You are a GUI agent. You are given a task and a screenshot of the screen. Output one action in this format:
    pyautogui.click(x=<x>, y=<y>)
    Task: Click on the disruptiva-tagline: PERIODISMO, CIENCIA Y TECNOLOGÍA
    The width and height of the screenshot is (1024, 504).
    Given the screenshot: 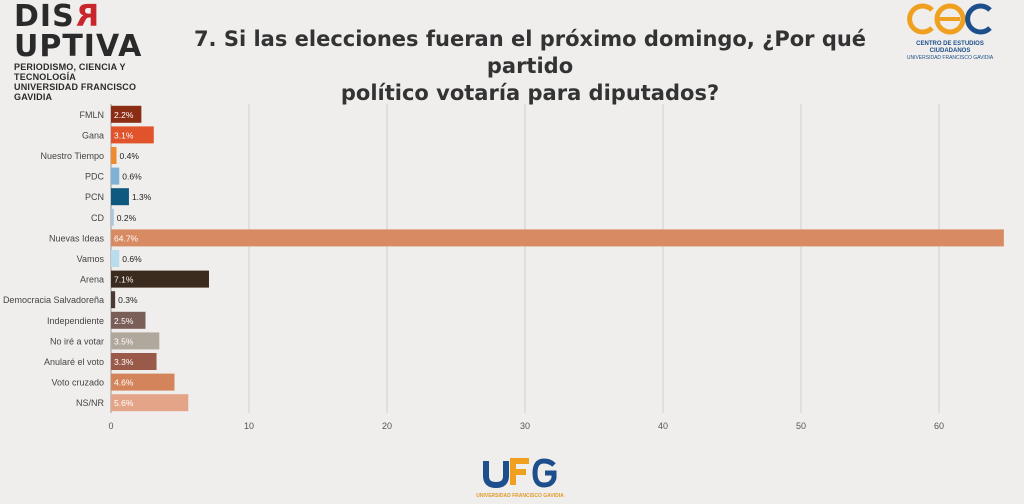 What is the action you would take?
    pyautogui.click(x=70, y=72)
    